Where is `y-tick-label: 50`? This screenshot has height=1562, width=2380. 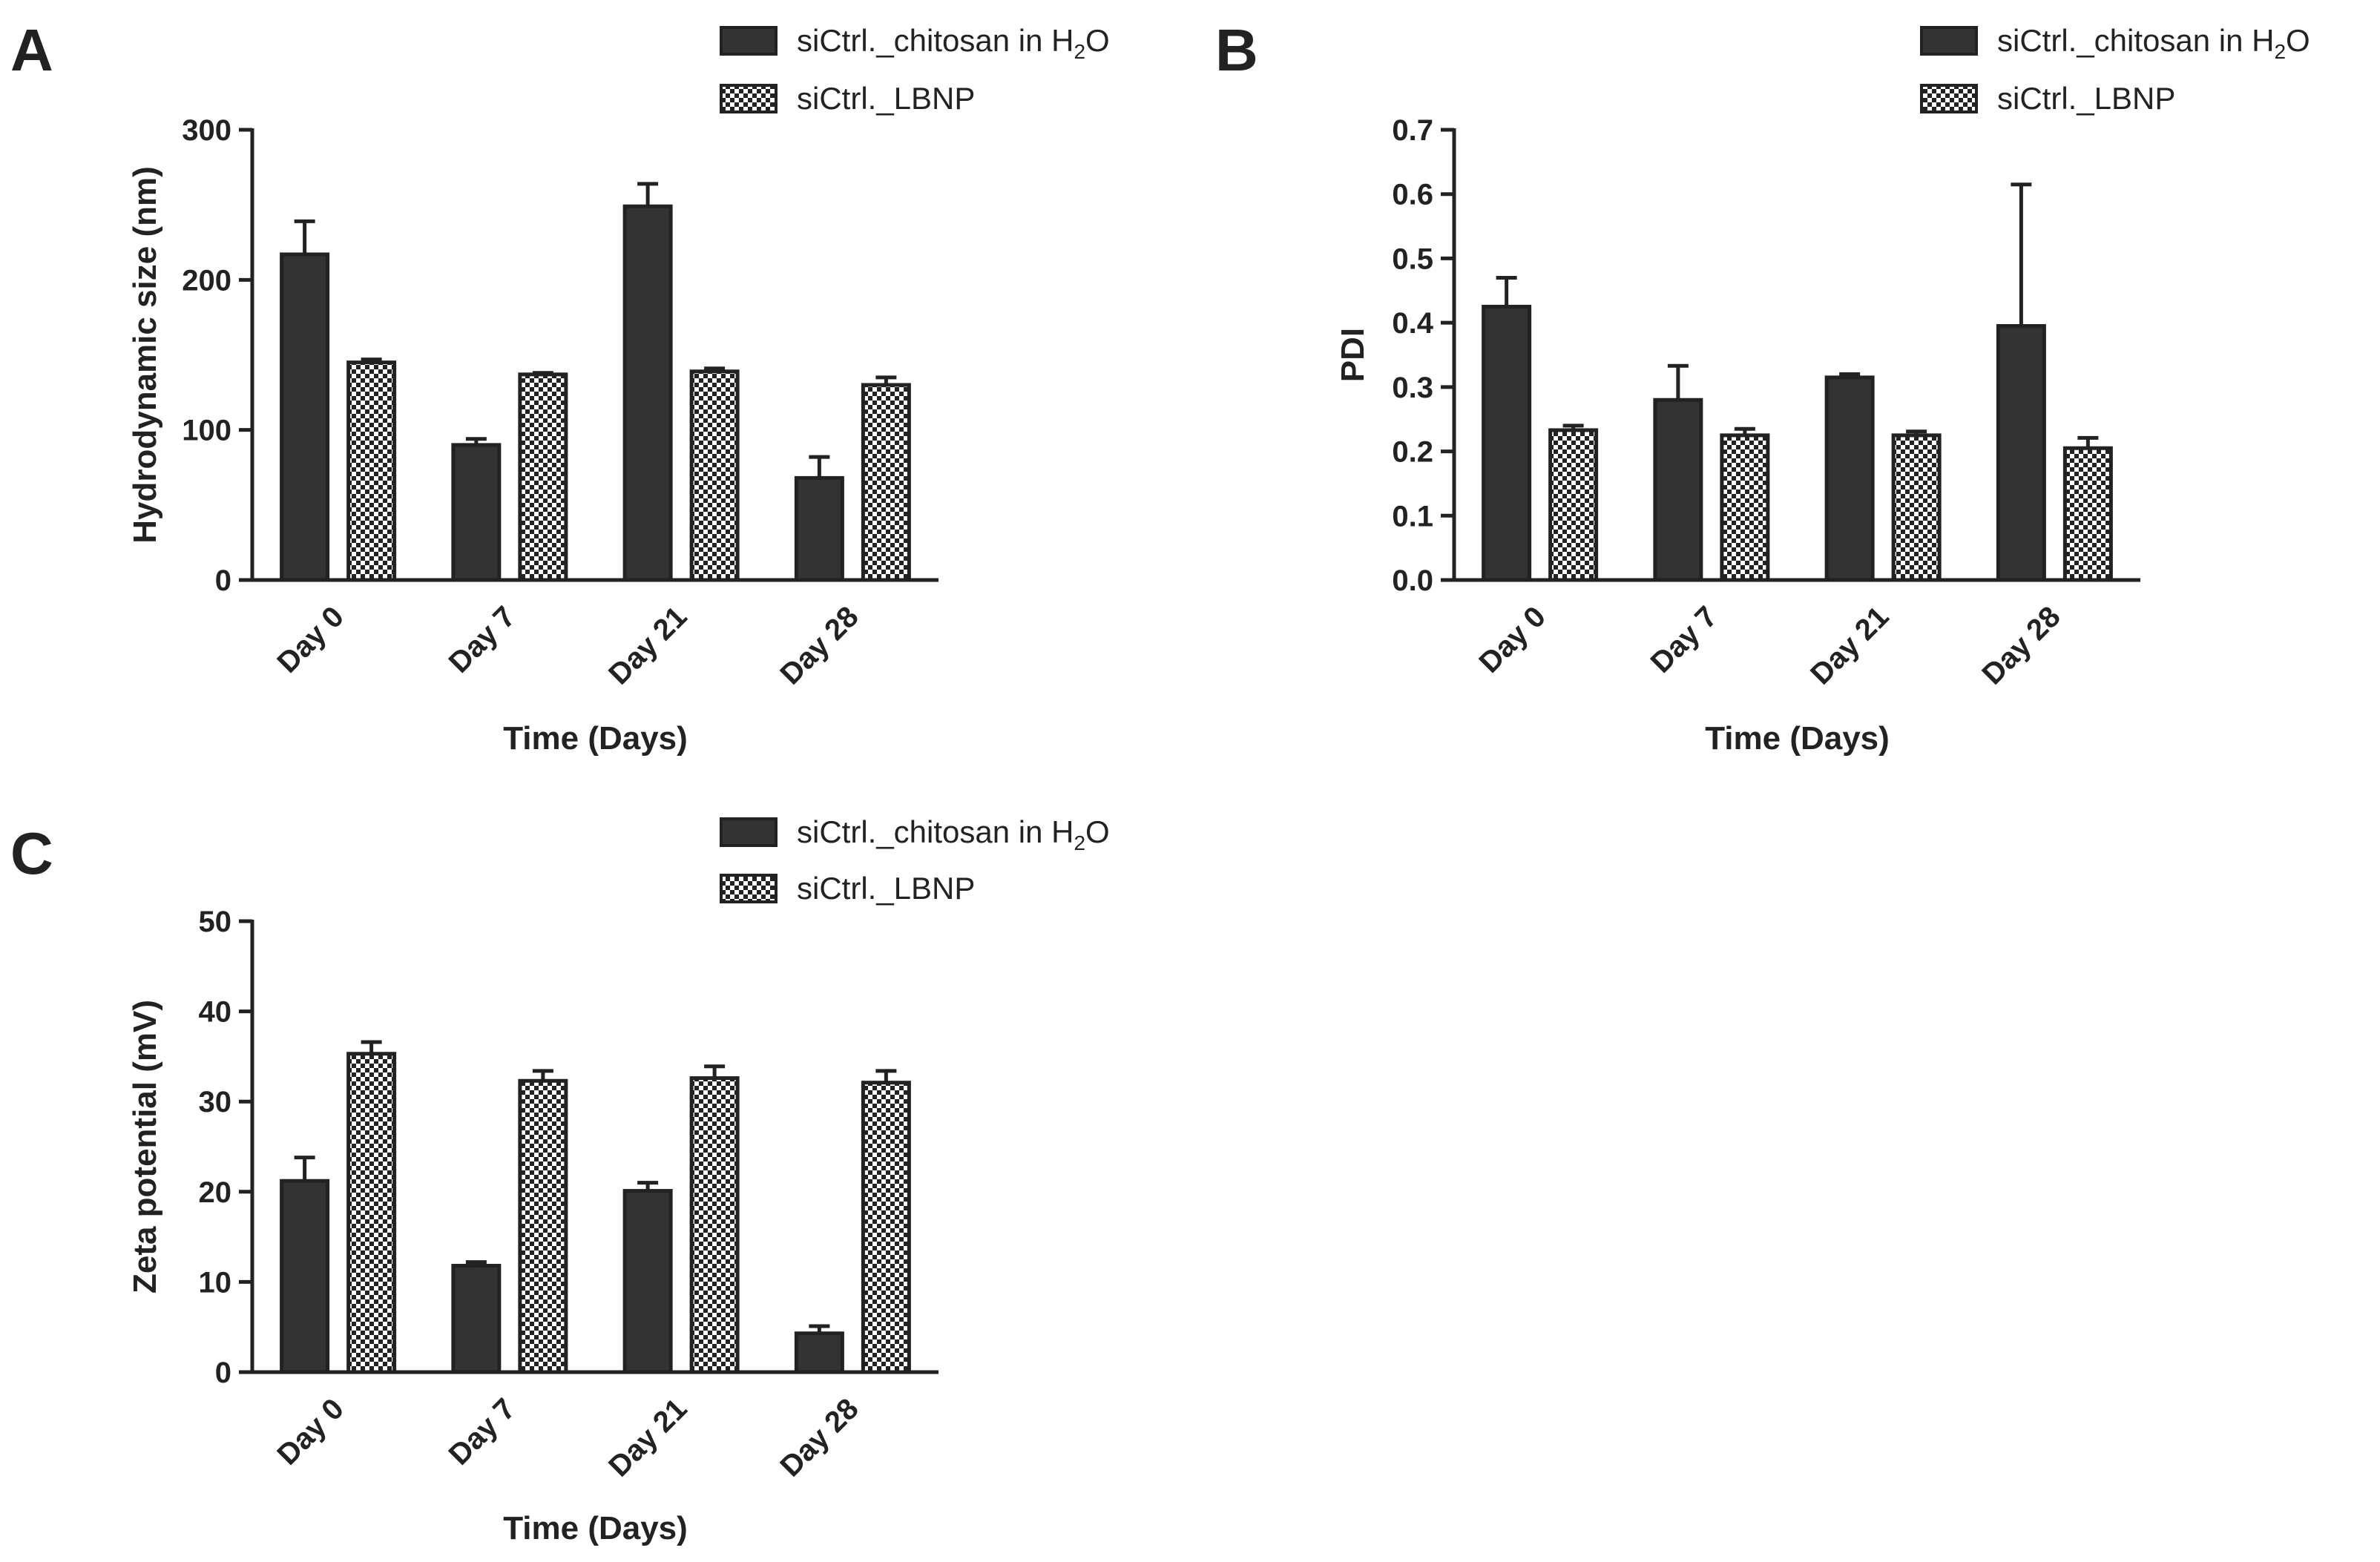
y-tick-label: 50 is located at coordinates (216, 922).